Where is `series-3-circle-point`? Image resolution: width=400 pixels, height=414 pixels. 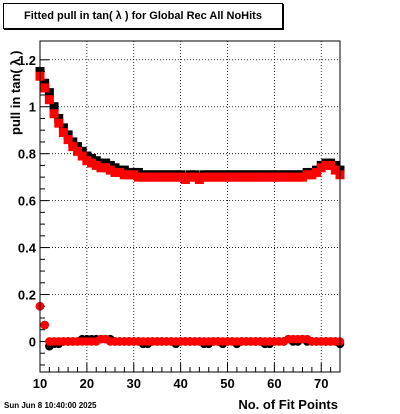 series-3-circle-point is located at coordinates (44, 325).